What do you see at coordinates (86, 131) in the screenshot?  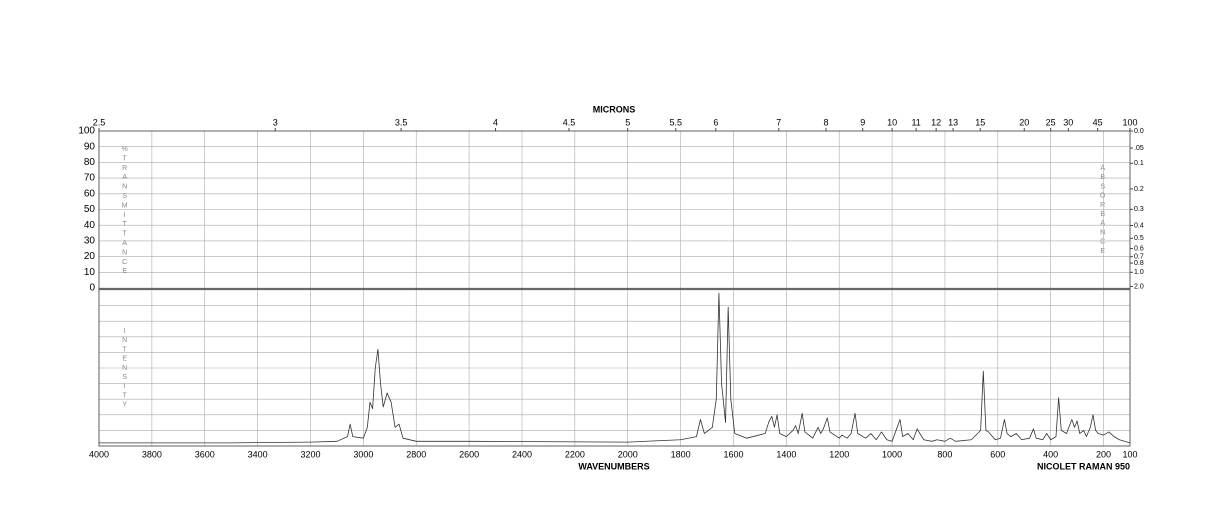 I see `y-tick-label: 100` at bounding box center [86, 131].